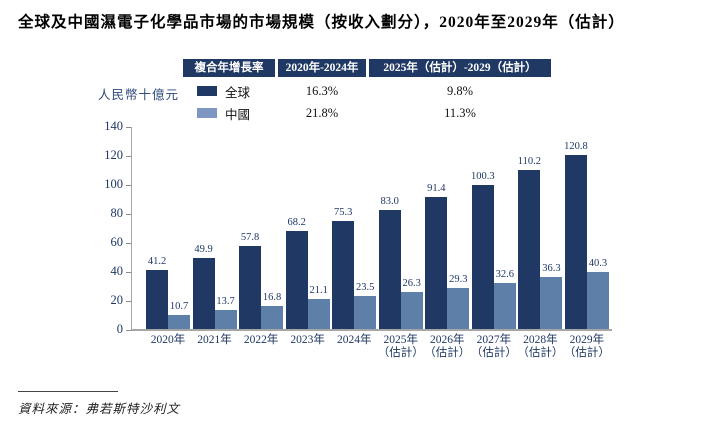 Image resolution: width=719 pixels, height=439 pixels. What do you see at coordinates (343, 212) in the screenshot?
I see `value-label-global: 75.3` at bounding box center [343, 212].